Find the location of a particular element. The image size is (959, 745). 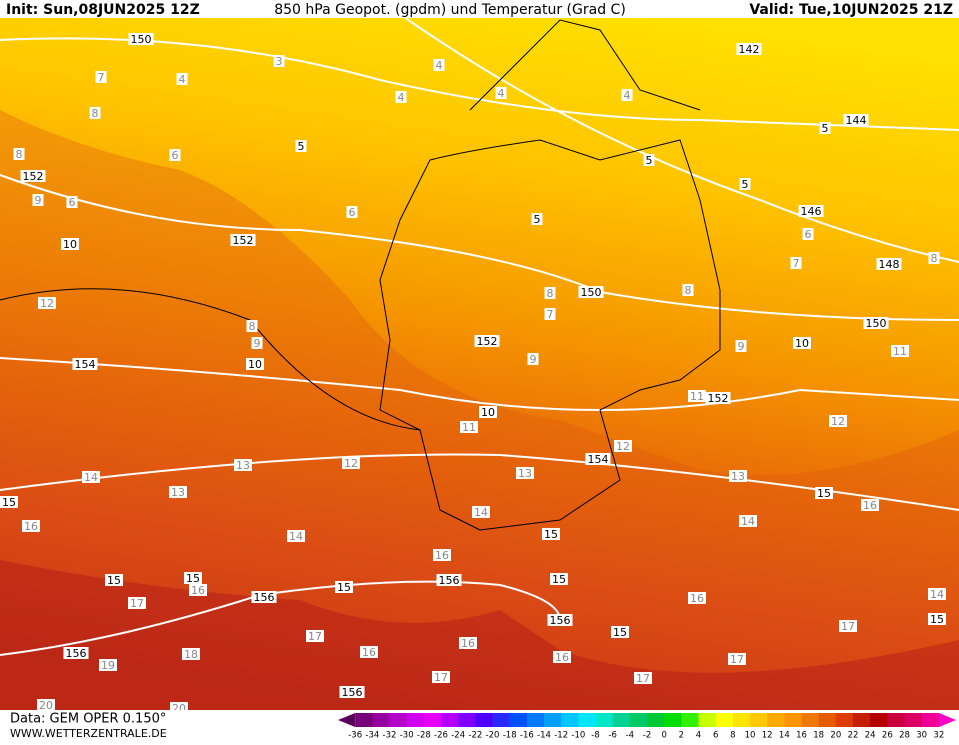

colorbar-label: 14 is located at coordinates (784, 736).